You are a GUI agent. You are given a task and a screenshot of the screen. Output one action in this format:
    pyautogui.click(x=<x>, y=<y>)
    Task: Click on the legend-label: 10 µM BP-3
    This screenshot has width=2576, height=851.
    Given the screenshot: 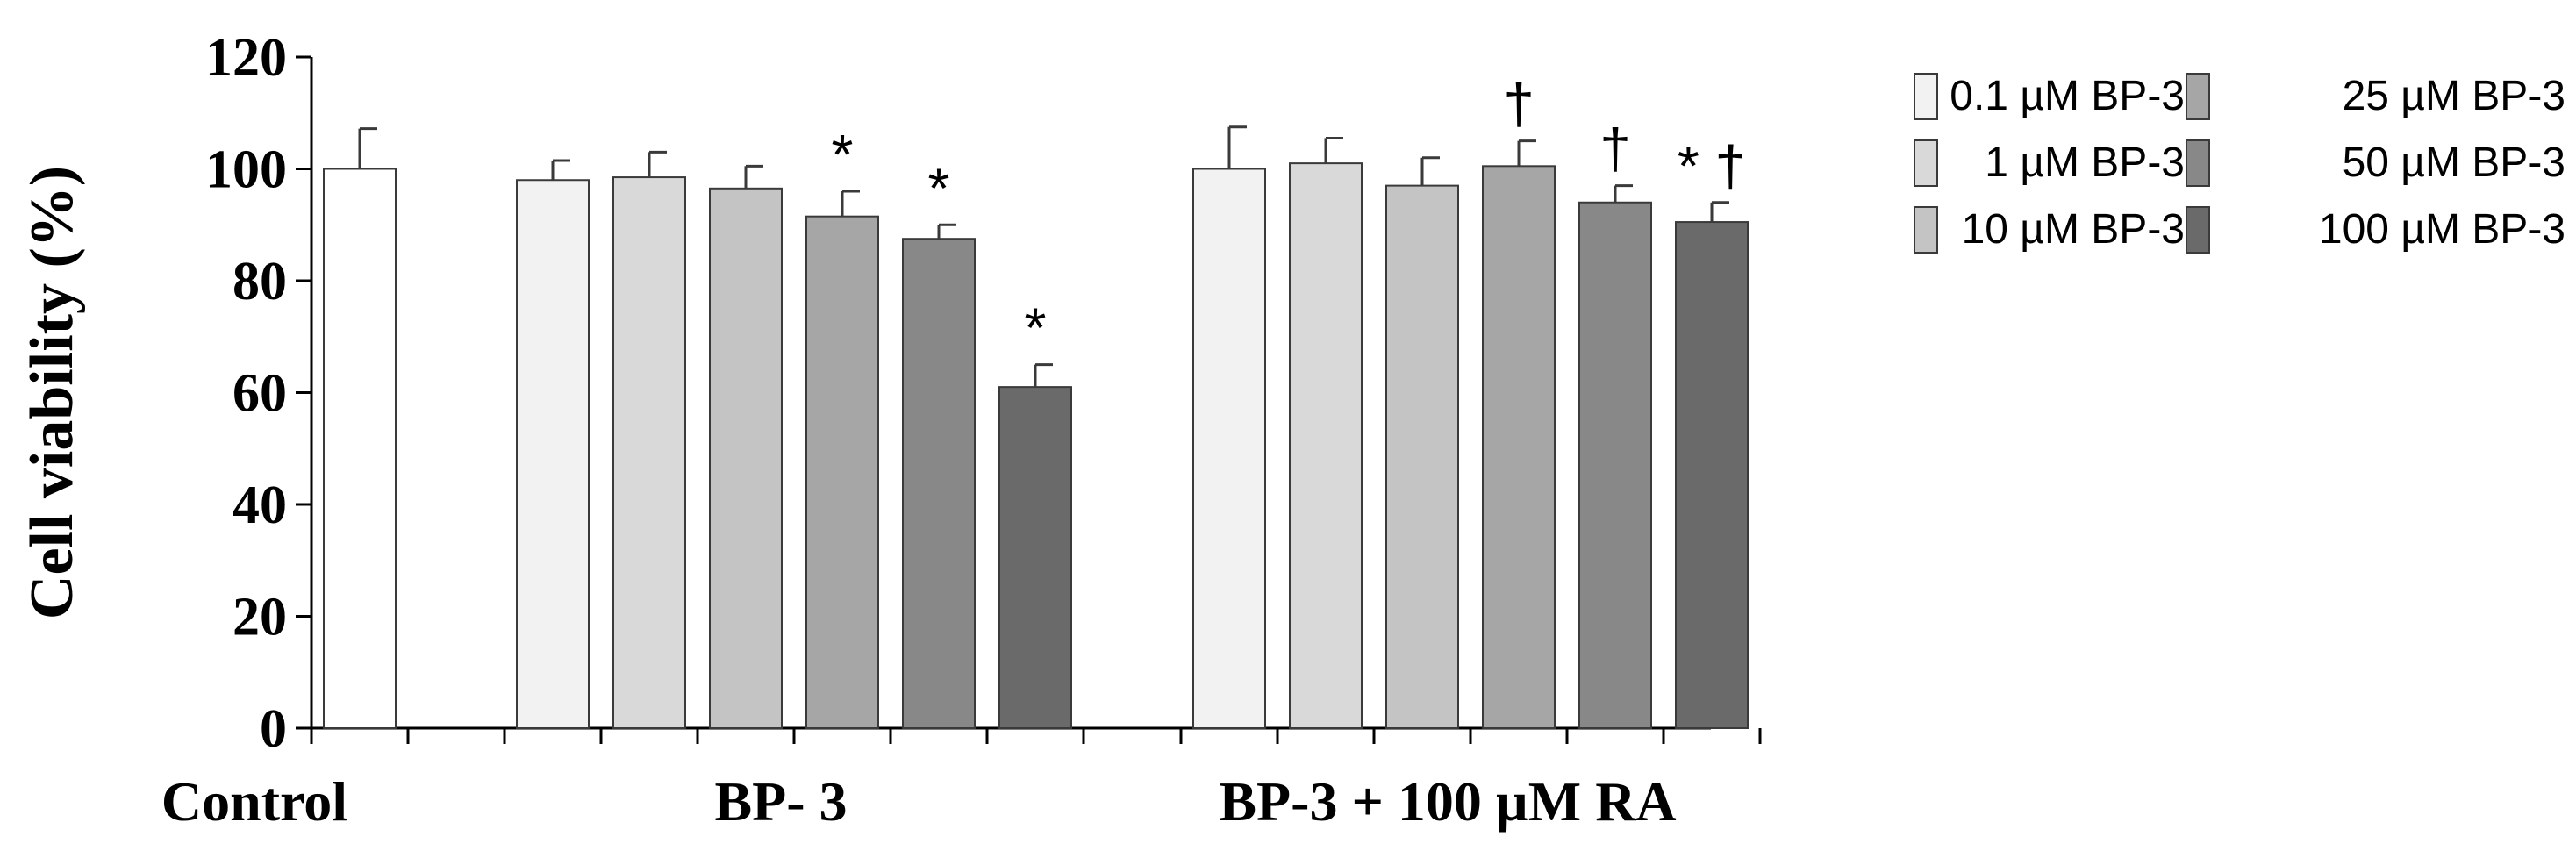 What is the action you would take?
    pyautogui.click(x=2073, y=229)
    